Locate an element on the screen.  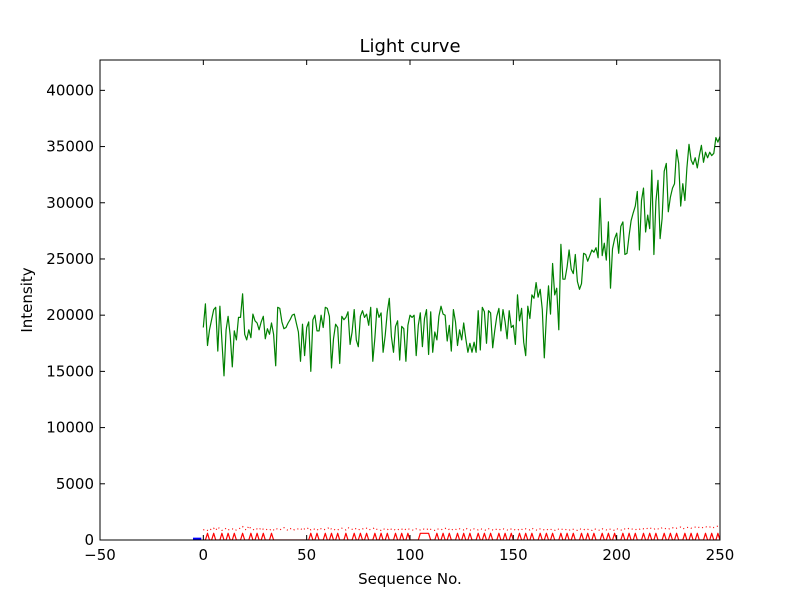
x-tick-label: 250 is located at coordinates (720, 555).